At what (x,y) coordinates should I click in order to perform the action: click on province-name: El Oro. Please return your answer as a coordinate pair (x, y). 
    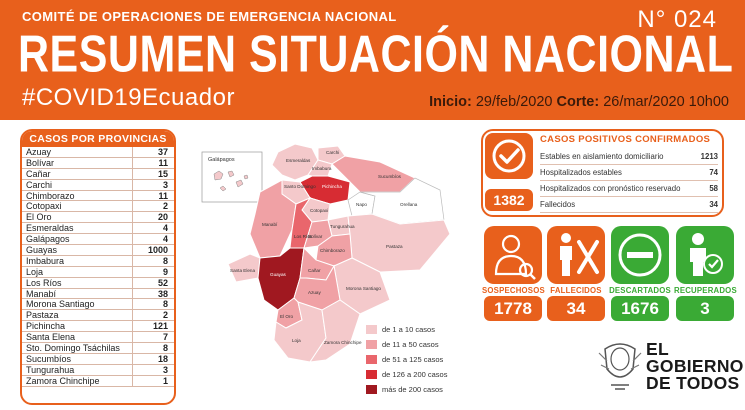
    Looking at the image, I should click on (39, 217).